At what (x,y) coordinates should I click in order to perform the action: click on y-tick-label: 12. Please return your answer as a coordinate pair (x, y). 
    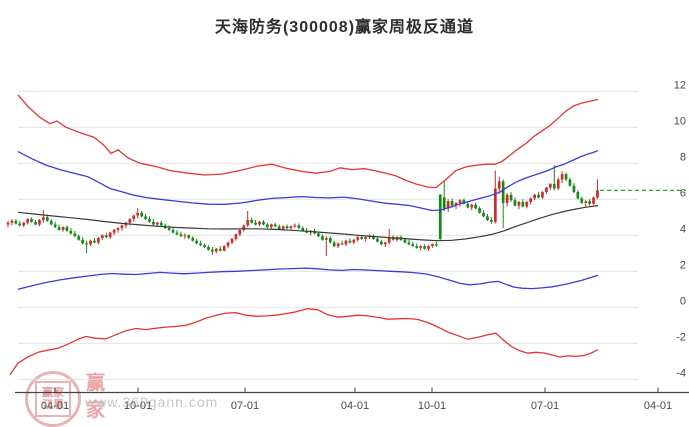
    Looking at the image, I should click on (680, 85).